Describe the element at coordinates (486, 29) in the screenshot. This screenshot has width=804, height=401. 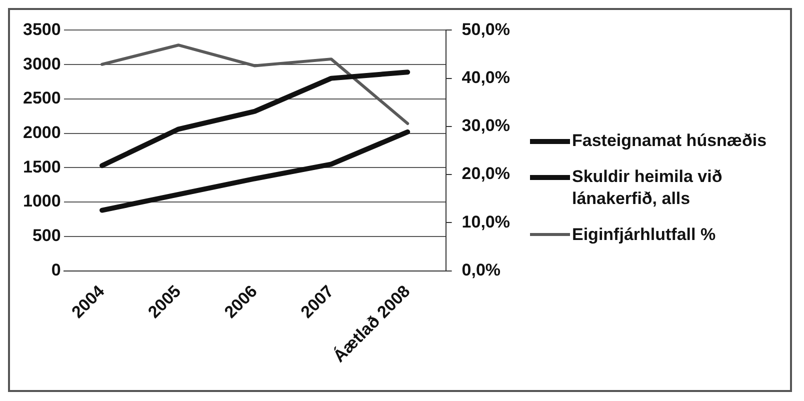
I see `y2-tick-label: 50,0%` at that location.